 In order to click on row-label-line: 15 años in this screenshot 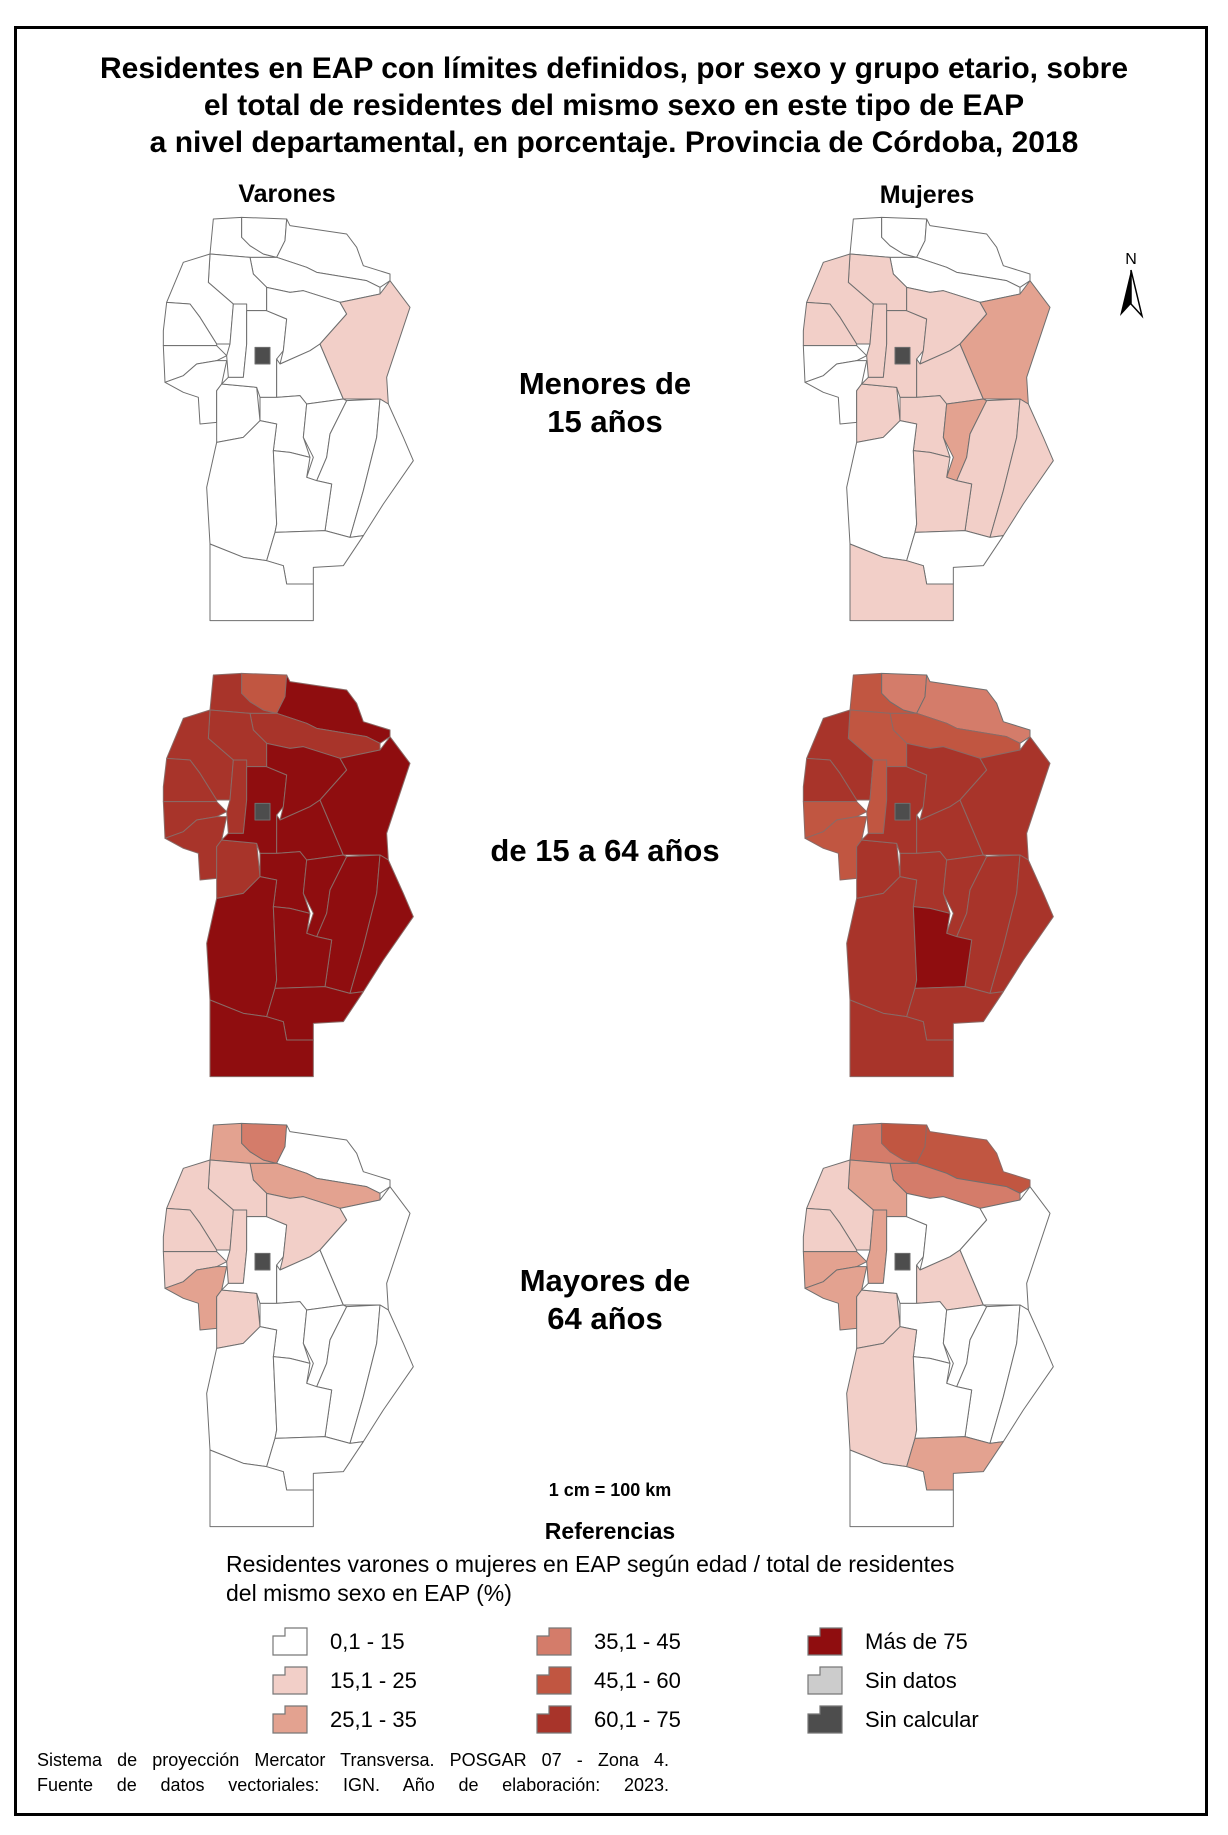, I will do `click(605, 421)`.